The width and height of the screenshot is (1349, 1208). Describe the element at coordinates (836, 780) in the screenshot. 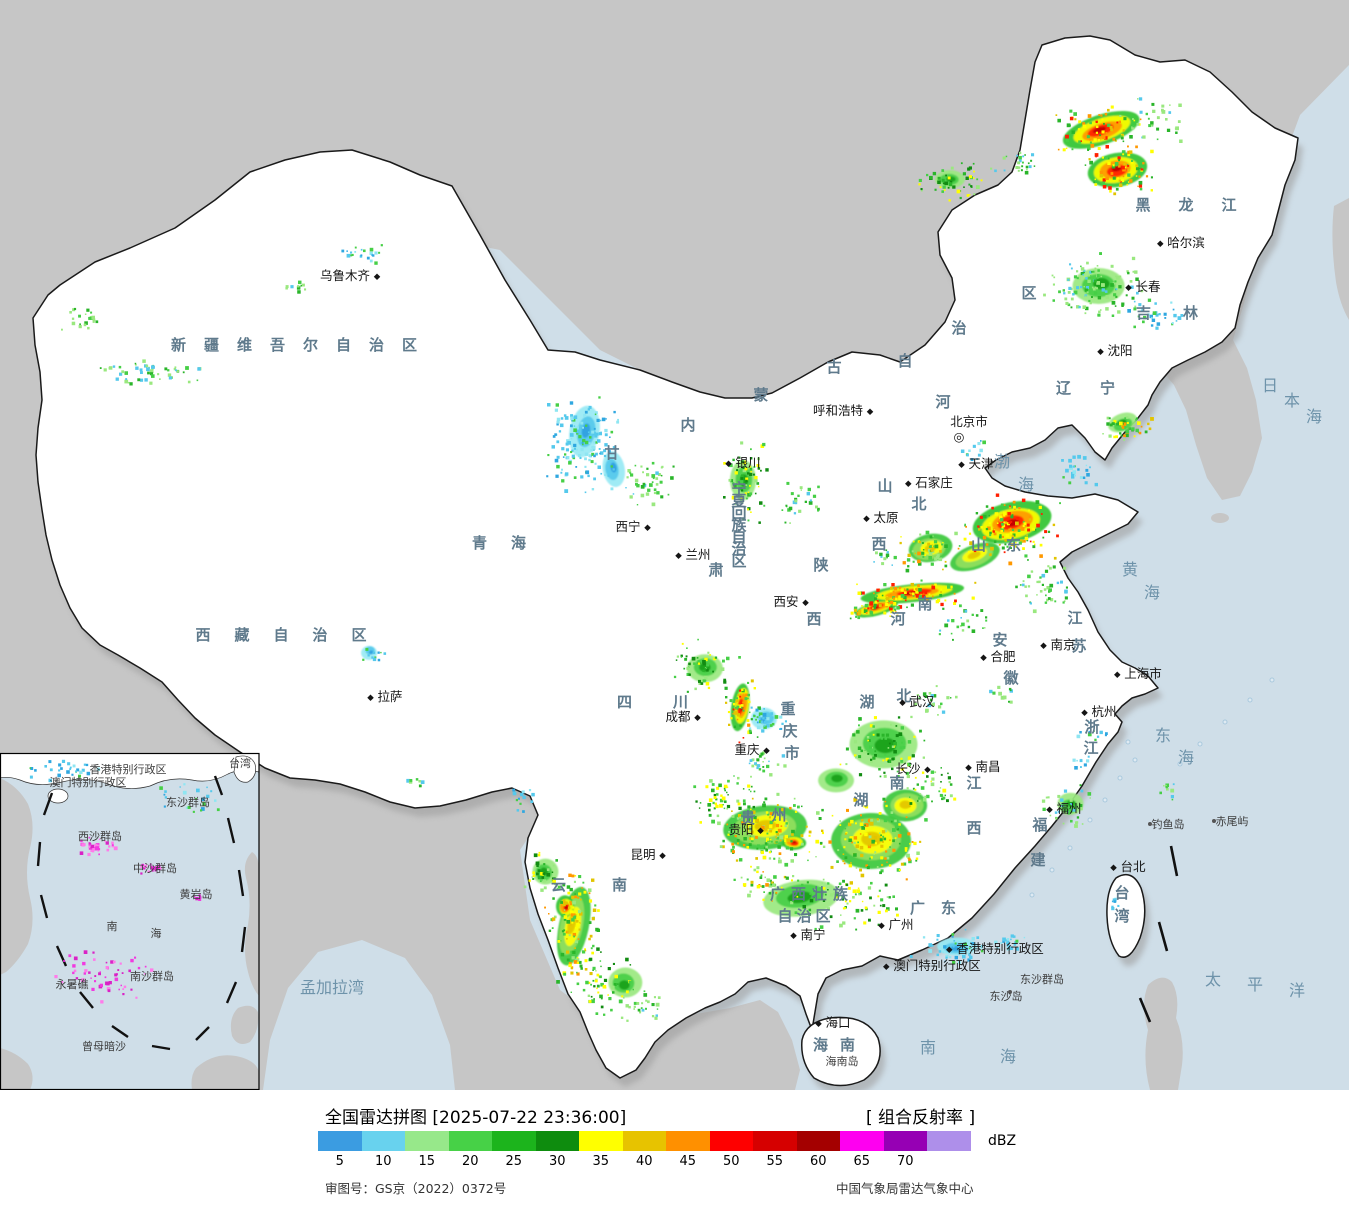

I see `echo-cell` at that location.